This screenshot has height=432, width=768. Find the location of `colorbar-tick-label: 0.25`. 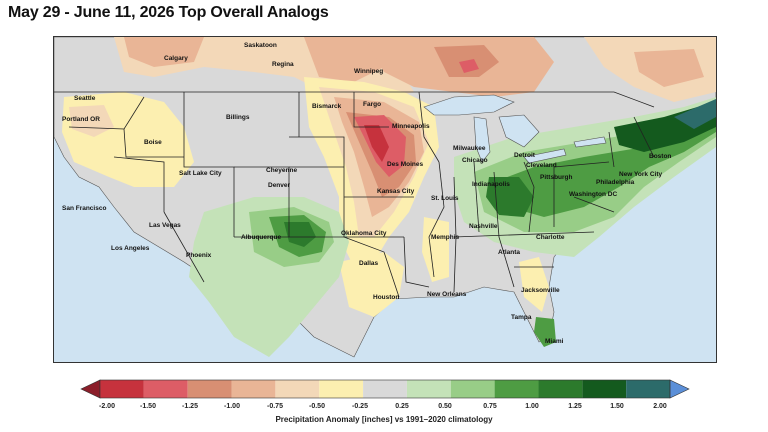

colorbar-tick-label: 0.25 is located at coordinates (402, 406).